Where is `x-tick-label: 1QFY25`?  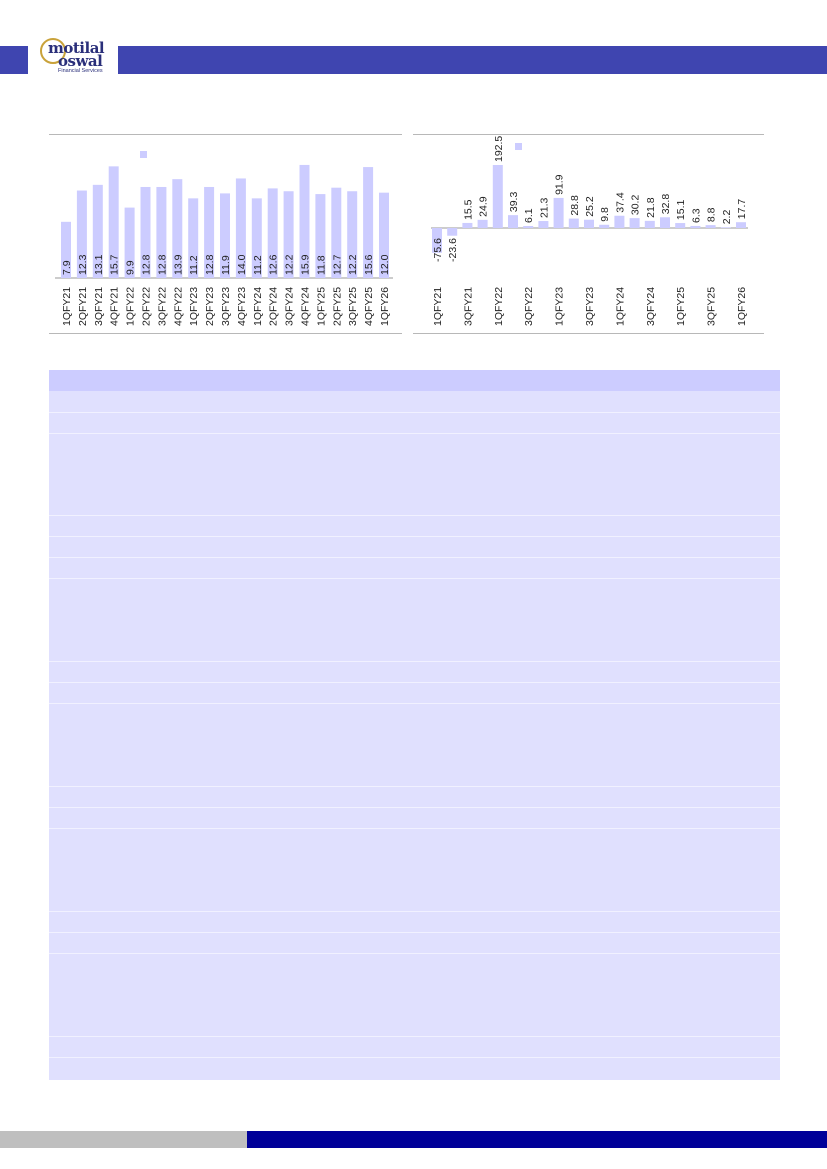 x-tick-label: 1QFY25 is located at coordinates (681, 306).